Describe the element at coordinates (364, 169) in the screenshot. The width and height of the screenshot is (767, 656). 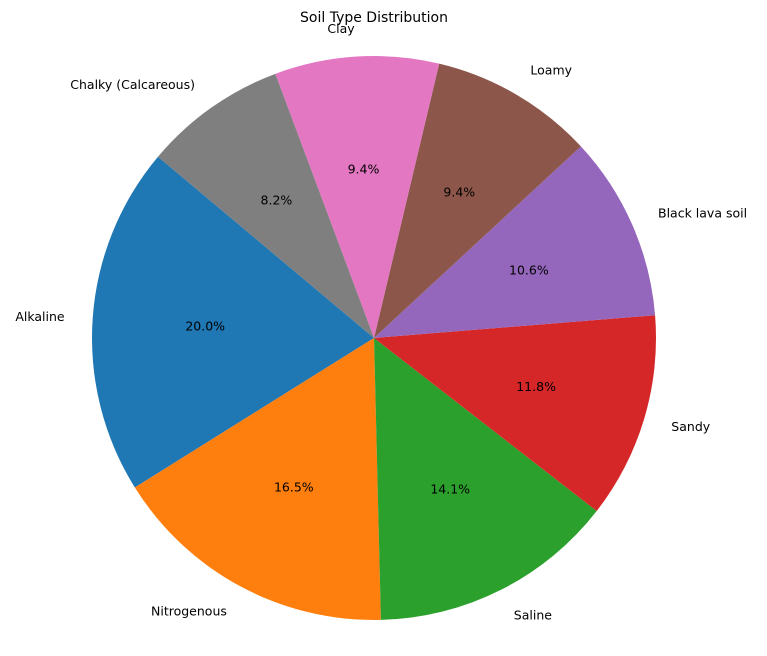
I see `percent-label-6: 9.4%` at that location.